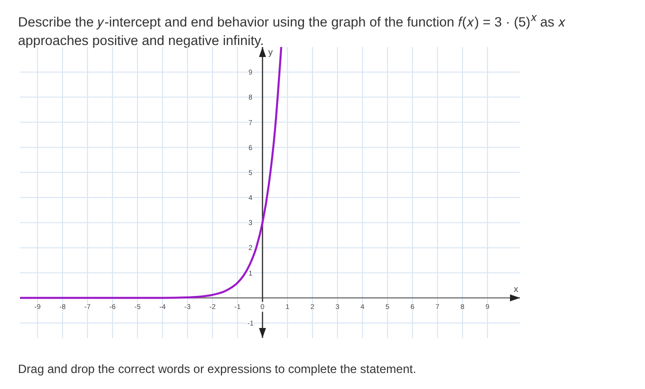 The width and height of the screenshot is (645, 389). What do you see at coordinates (217, 369) in the screenshot?
I see `text: Drag and drop the correct words or expressions to complete the statement.` at bounding box center [217, 369].